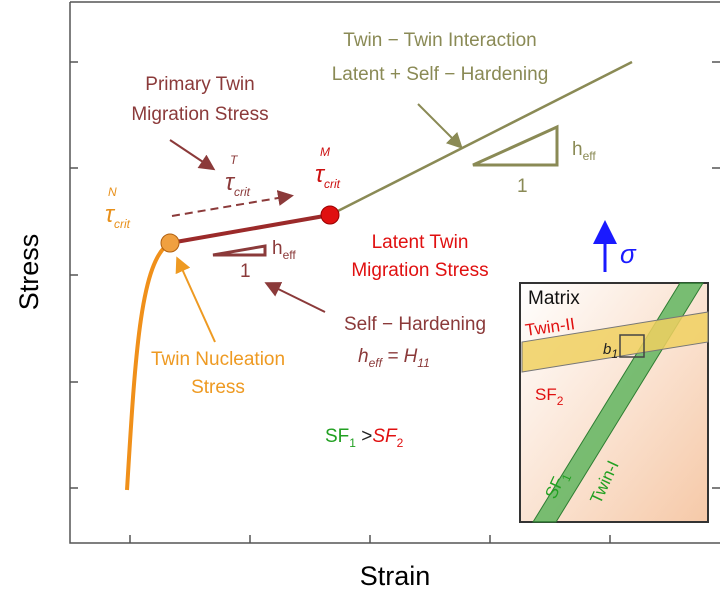 The height and width of the screenshot is (603, 722). Describe the element at coordinates (239, 250) in the screenshot. I see `self-triangle` at that location.